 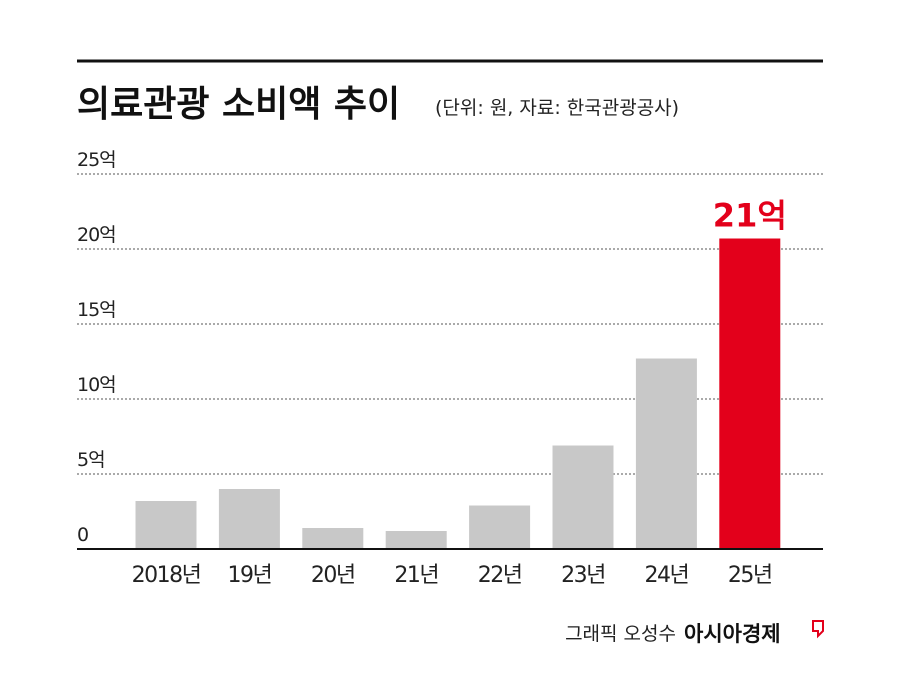 I want to click on x-tick-label: 22년, so click(x=500, y=575).